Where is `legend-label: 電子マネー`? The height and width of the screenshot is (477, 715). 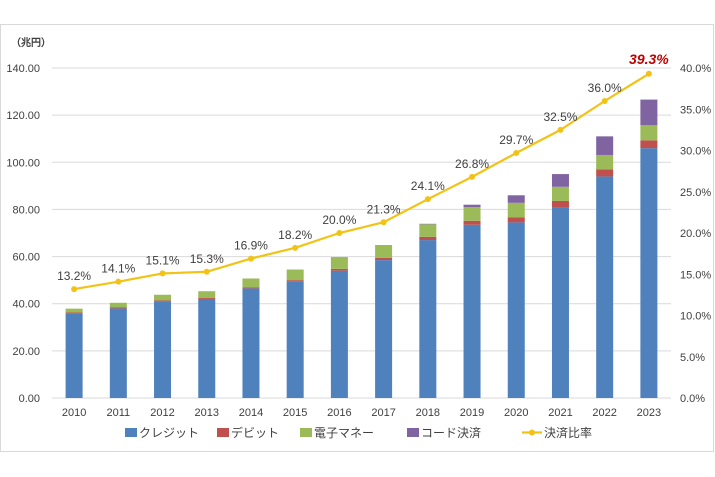 legend-label: 電子マネー is located at coordinates (344, 433).